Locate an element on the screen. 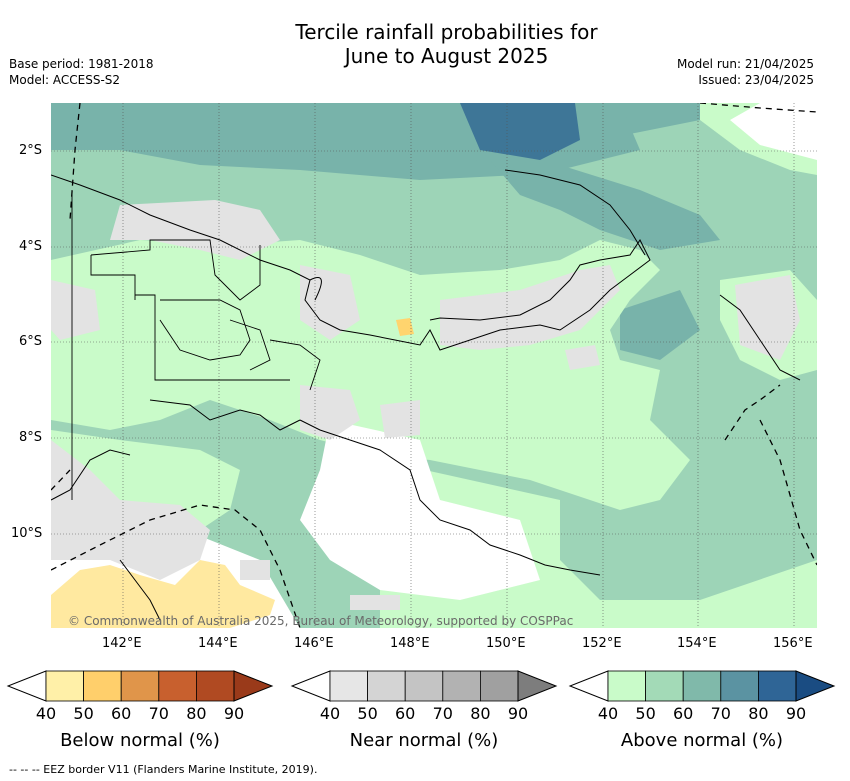 The image size is (850, 781). below-colorbar-tick: 40 is located at coordinates (46, 713).